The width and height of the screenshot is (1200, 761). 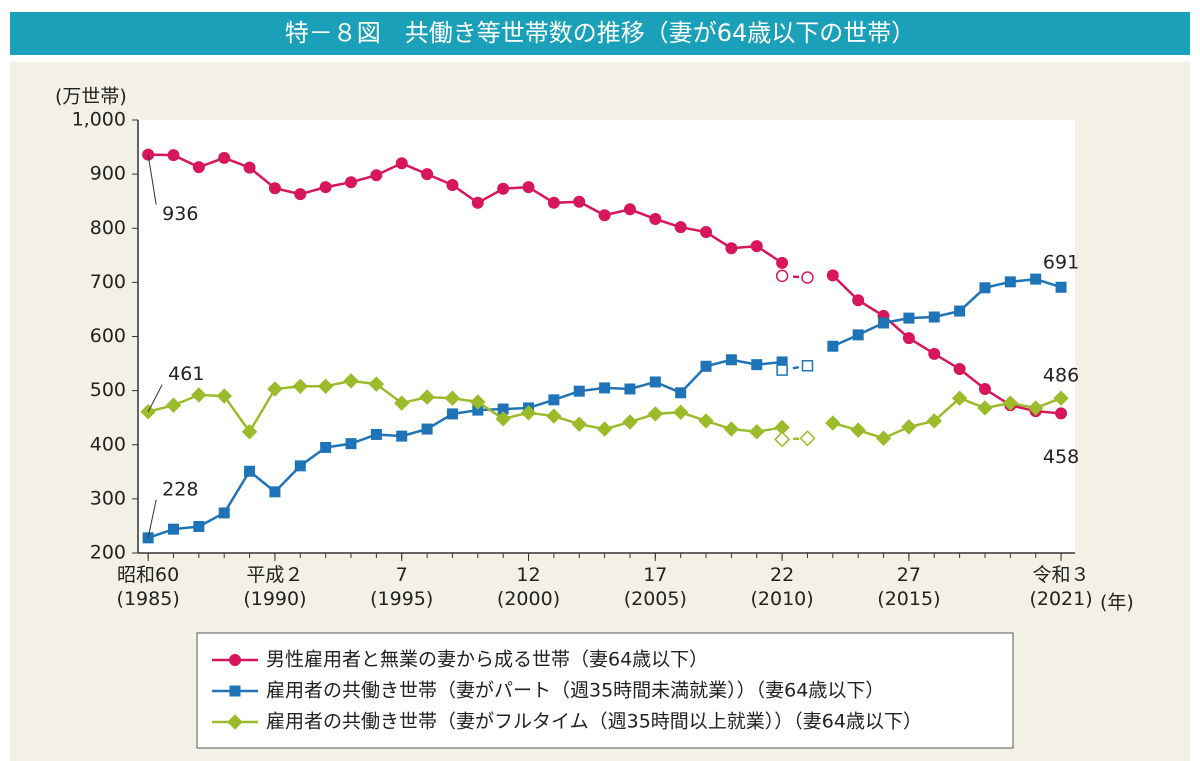 I want to click on x-tick-label: 令和３ (2021), so click(x=1061, y=587).